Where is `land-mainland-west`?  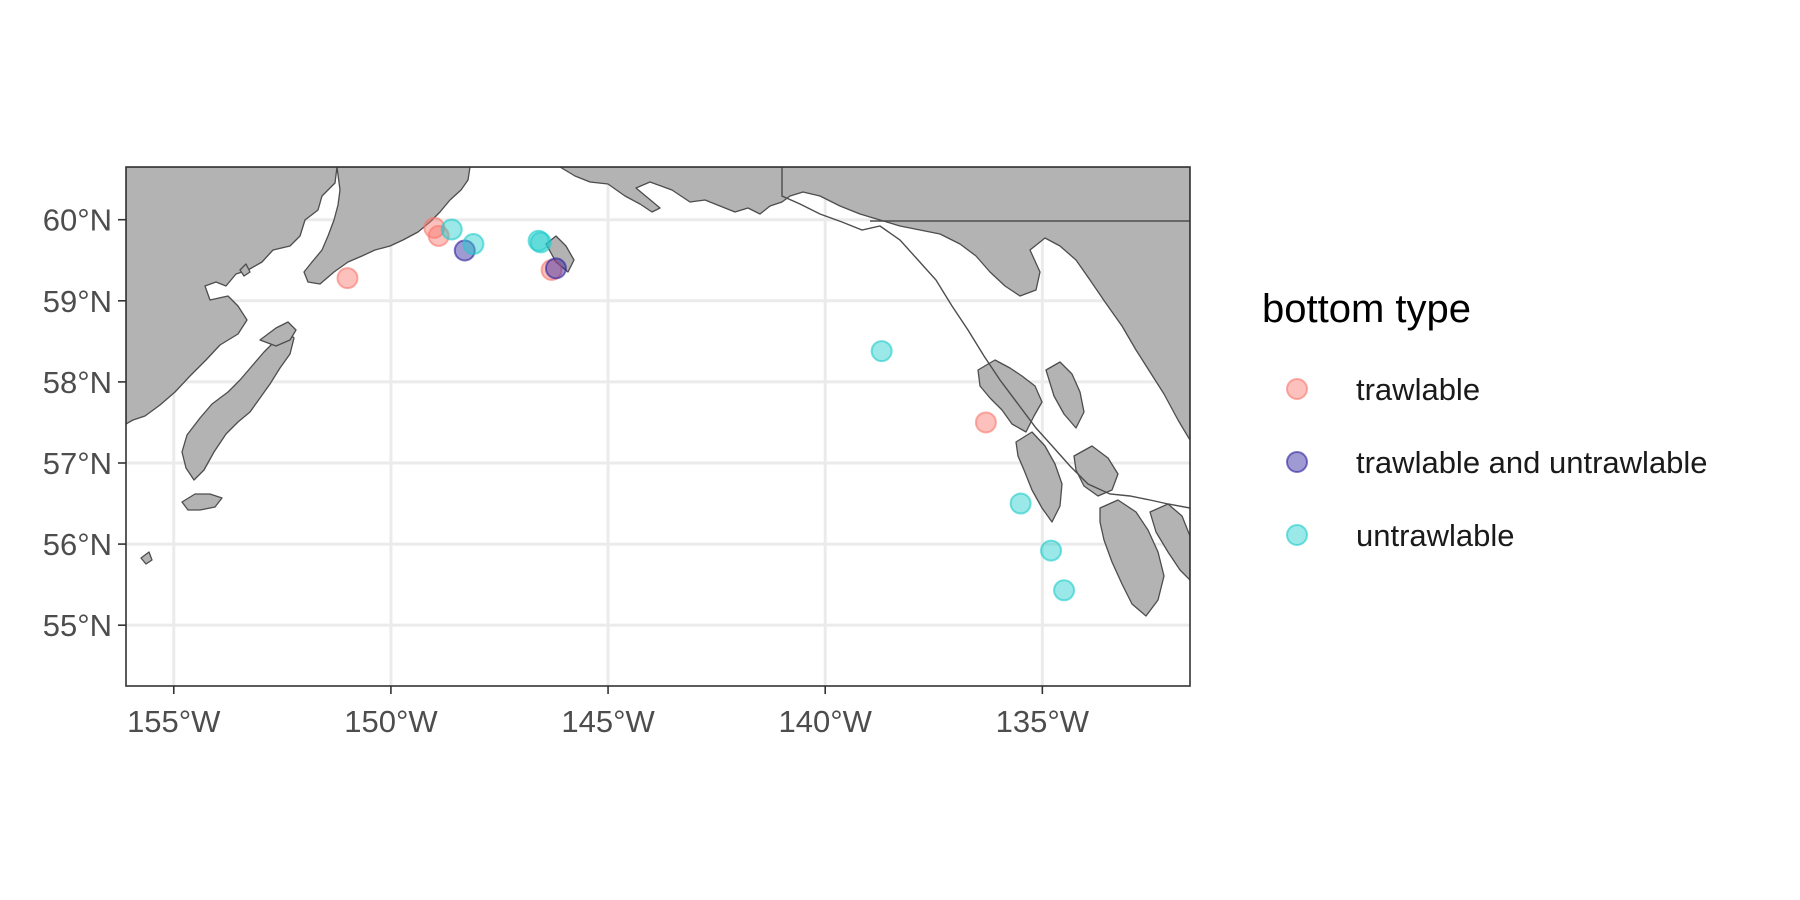
land-mainland-west is located at coordinates (232, 296).